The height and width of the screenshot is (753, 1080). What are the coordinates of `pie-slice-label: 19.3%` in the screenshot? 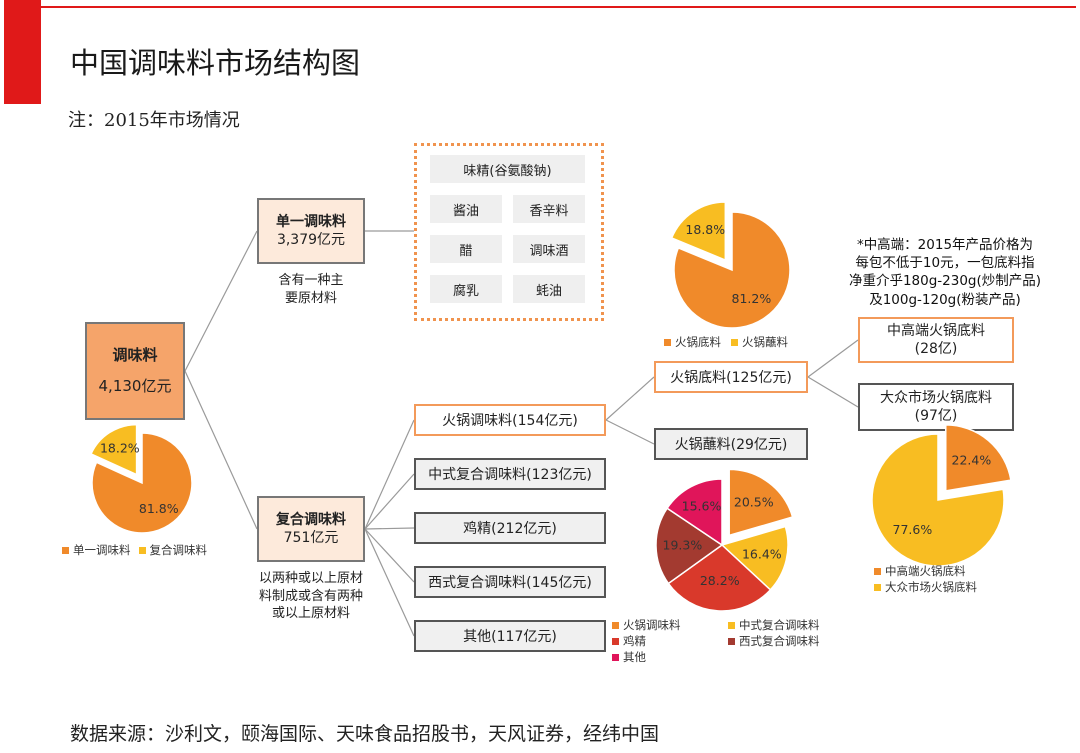 It's located at (683, 545).